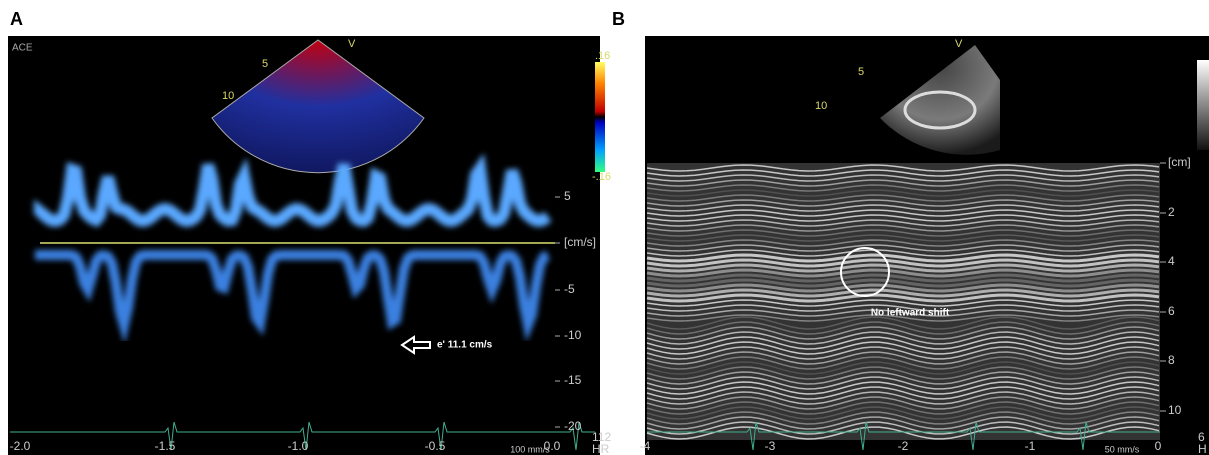 The width and height of the screenshot is (1209, 455). Describe the element at coordinates (573, 426) in the screenshot. I see `y-tick-label: -20` at that location.